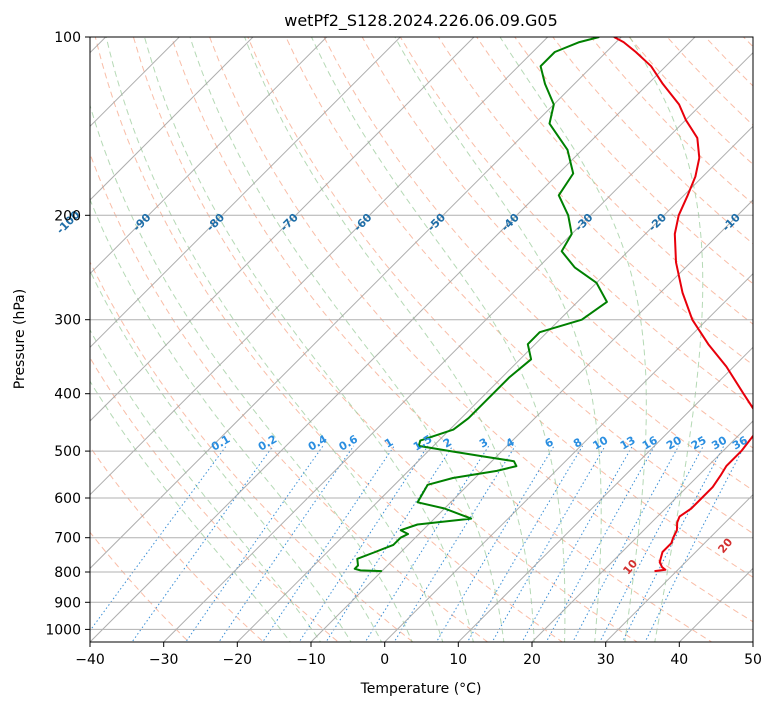 The height and width of the screenshot is (708, 775). Describe the element at coordinates (458, 660) in the screenshot. I see `x-tick-label: 10` at that location.